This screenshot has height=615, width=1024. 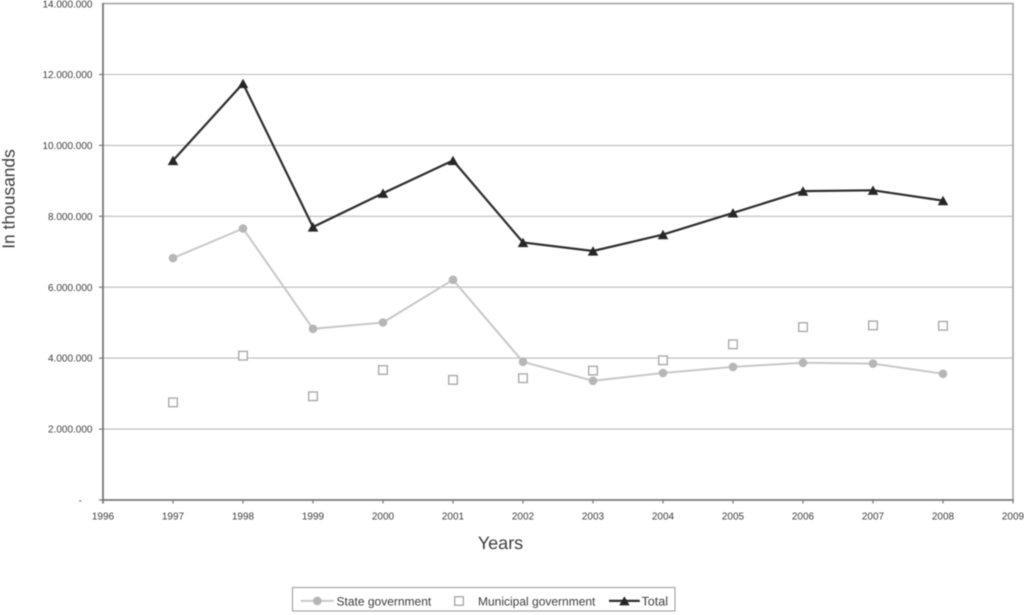 What do you see at coordinates (70, 430) in the screenshot?
I see `svg-text: 2.000.000` at bounding box center [70, 430].